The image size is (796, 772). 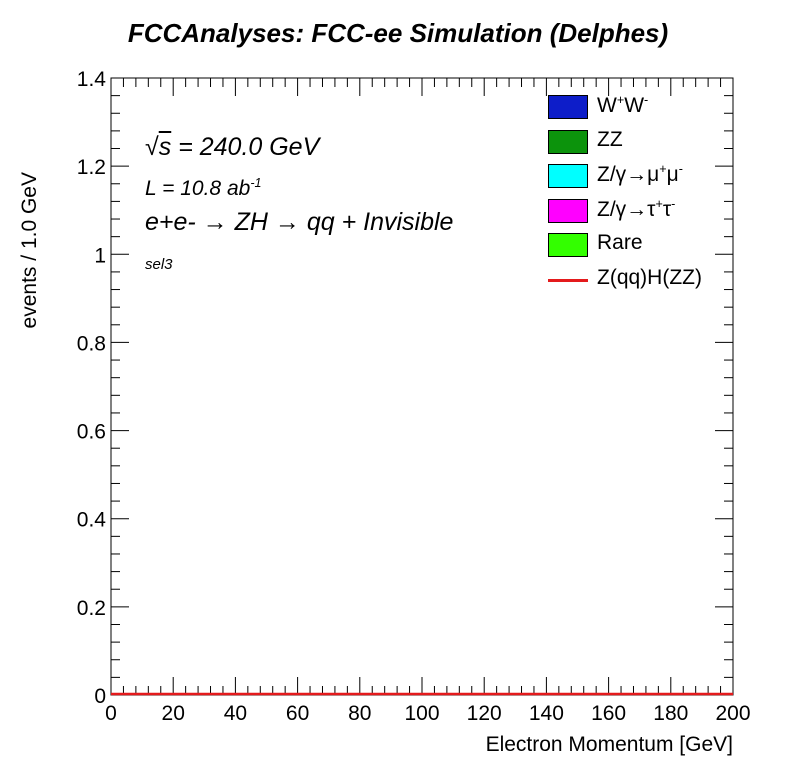 What do you see at coordinates (91, 343) in the screenshot?
I see `y-tick-label: 0.8` at bounding box center [91, 343].